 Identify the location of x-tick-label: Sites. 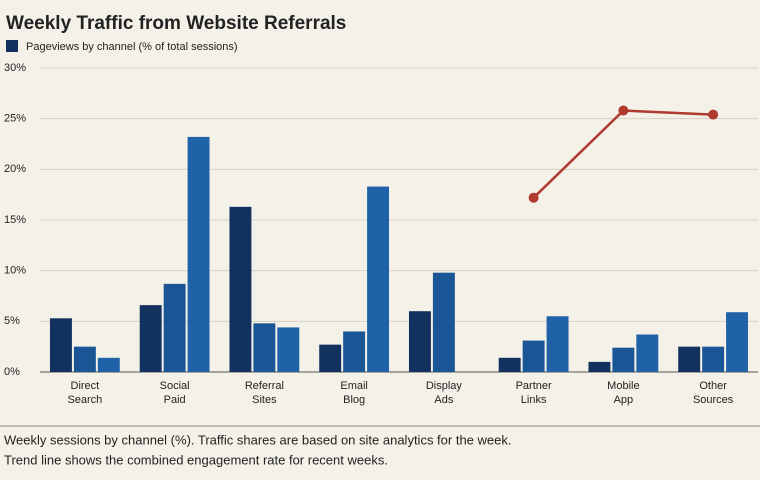
(264, 400).